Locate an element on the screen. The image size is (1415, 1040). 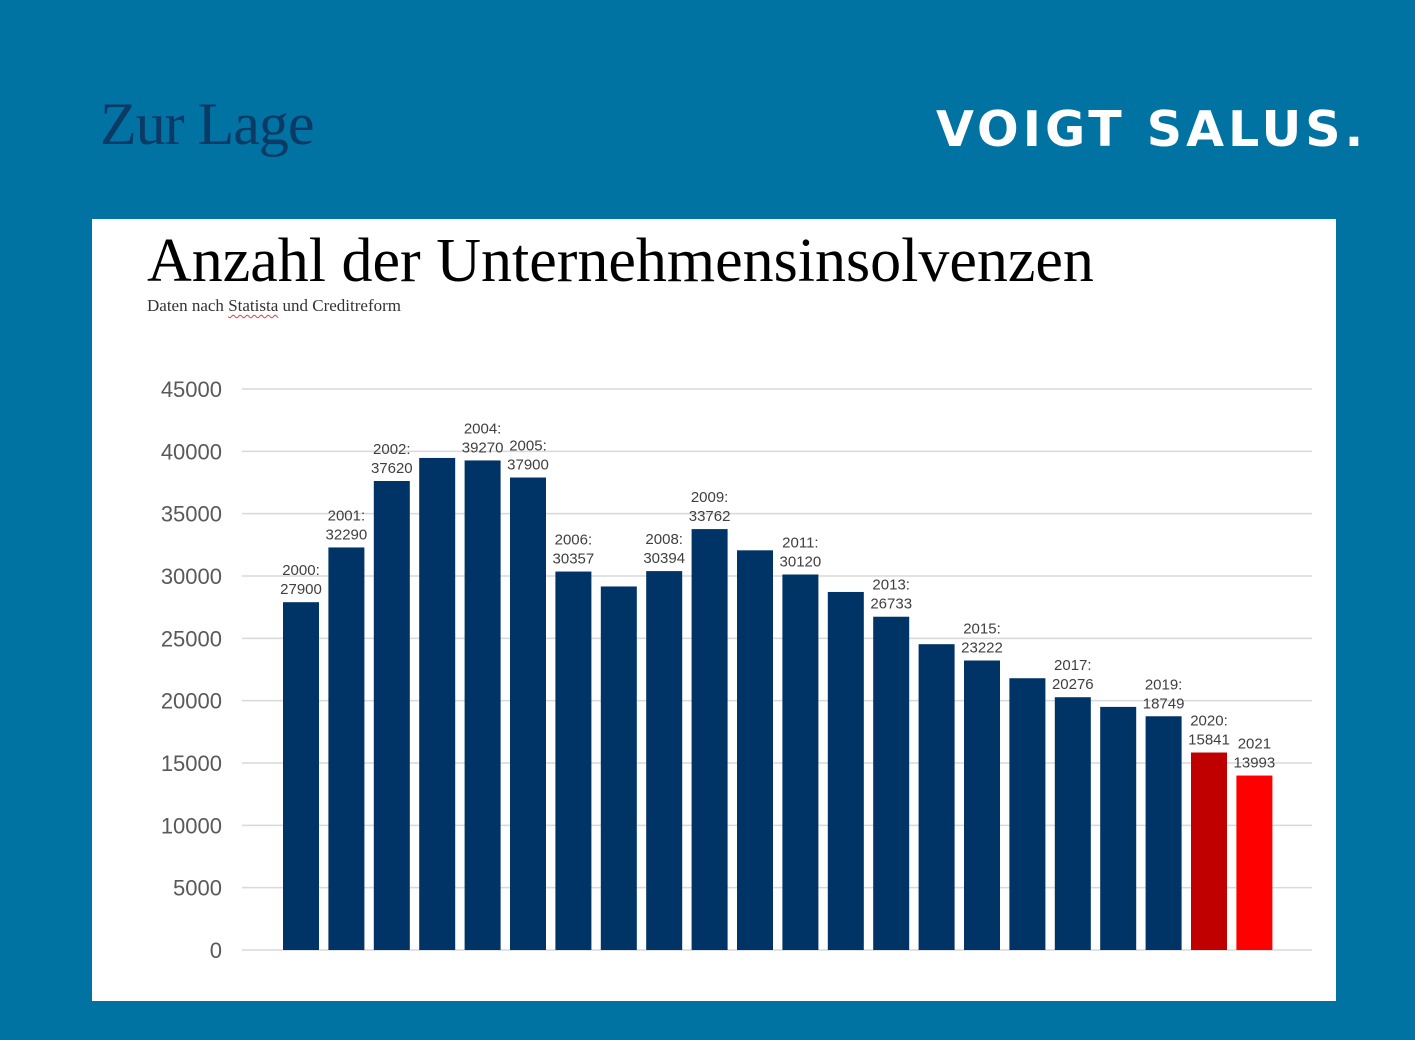
bar-2016 is located at coordinates (1027, 814).